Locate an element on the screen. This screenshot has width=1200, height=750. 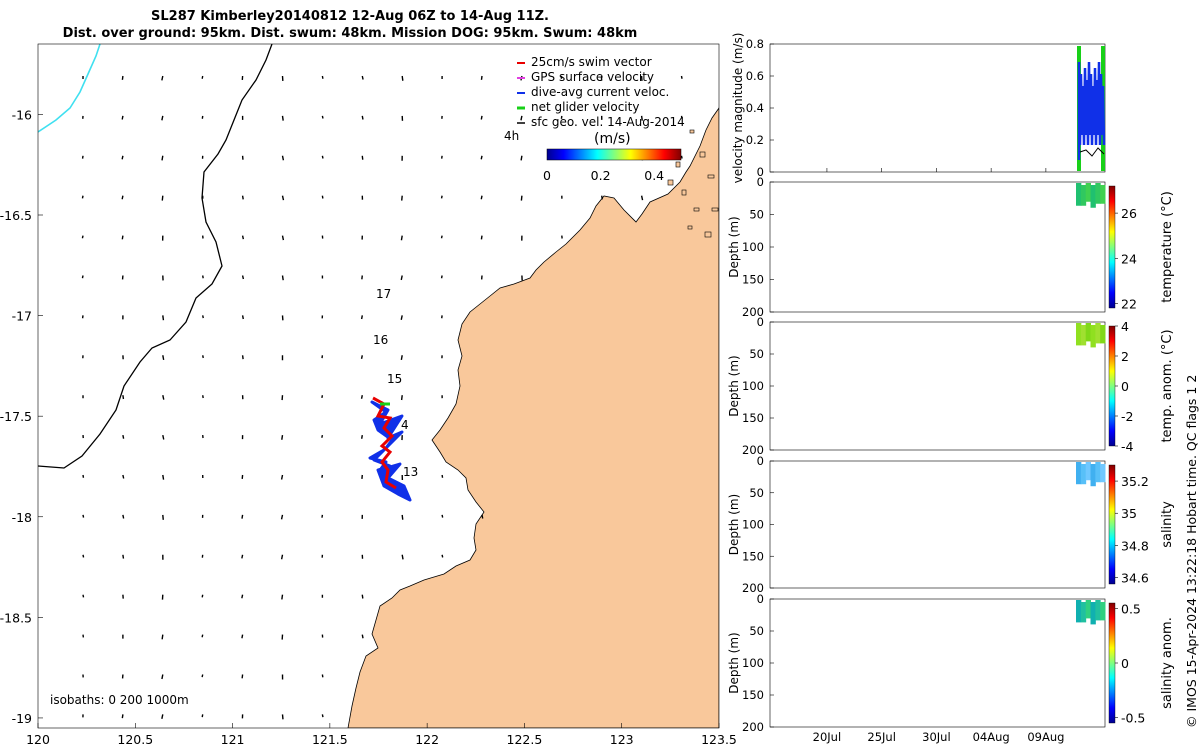
legend-label-dive-avg: dive-avg current veloc. is located at coordinates (600, 92).